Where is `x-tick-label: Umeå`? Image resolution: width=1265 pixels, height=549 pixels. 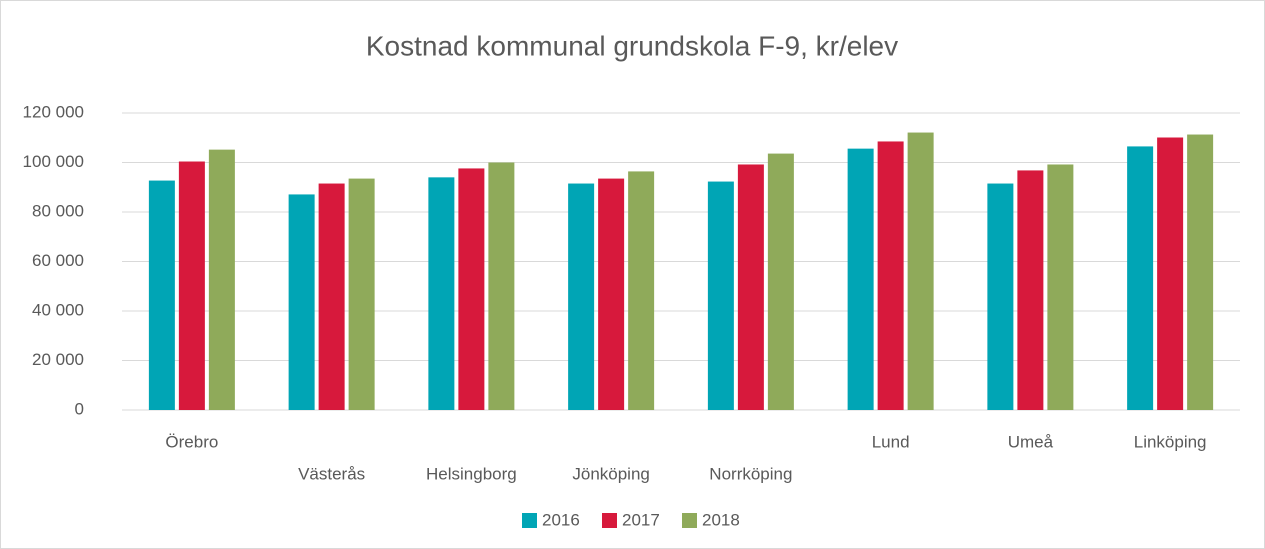
x-tick-label: Umeå is located at coordinates (1031, 441).